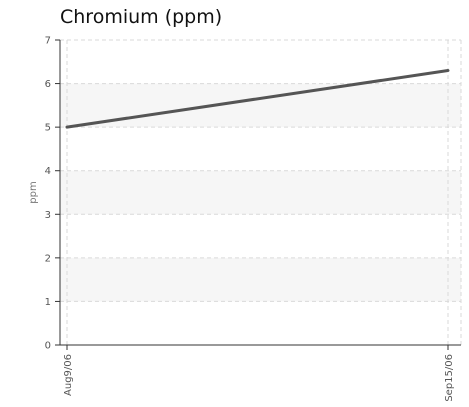 The width and height of the screenshot is (469, 407). What do you see at coordinates (48, 258) in the screenshot?
I see `y-tick-label: 2` at bounding box center [48, 258].